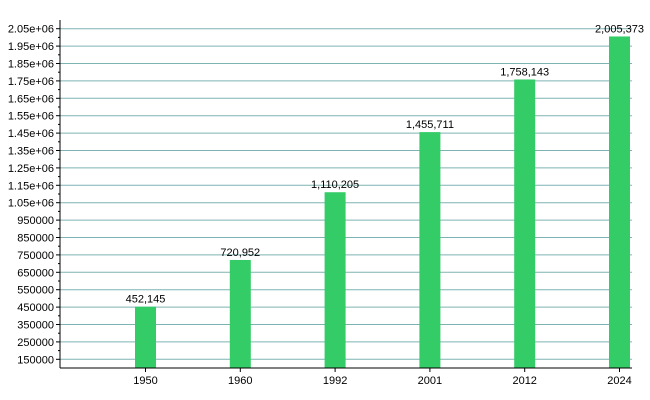 The image size is (650, 400). I want to click on y-tick-label: 1.45e+06, so click(31, 134).